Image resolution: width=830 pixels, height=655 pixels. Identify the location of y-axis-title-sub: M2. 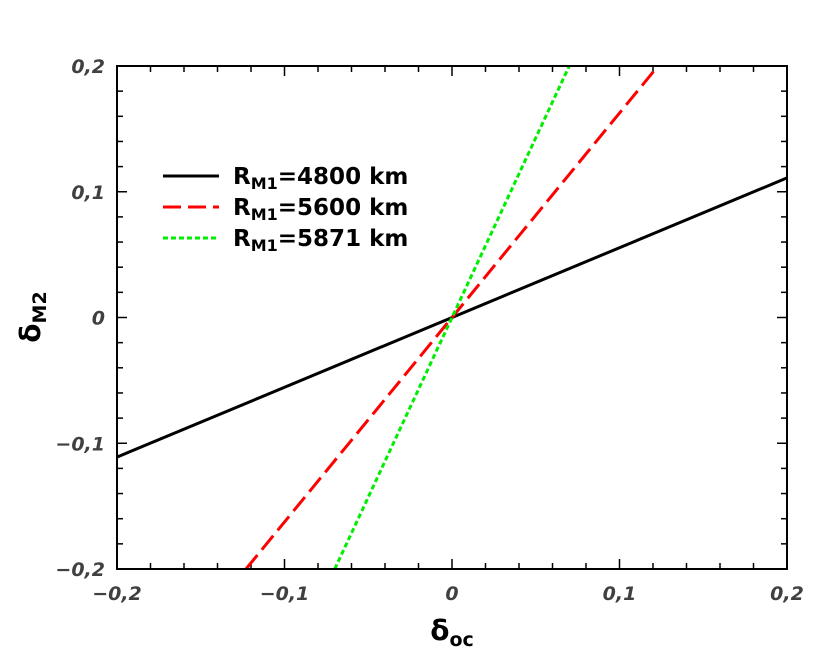
(40, 307).